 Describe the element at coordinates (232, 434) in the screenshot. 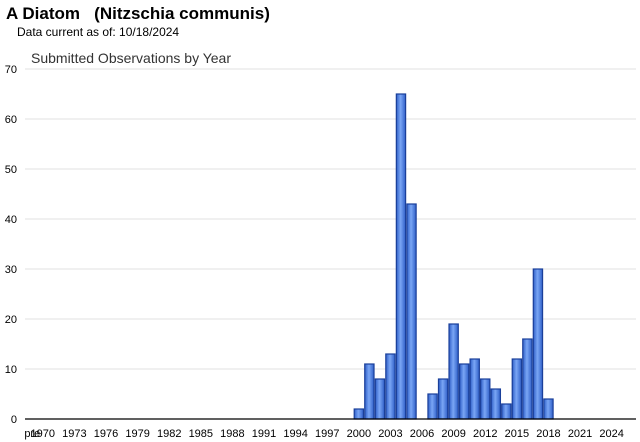

I see `x-tick-label: 1988` at that location.